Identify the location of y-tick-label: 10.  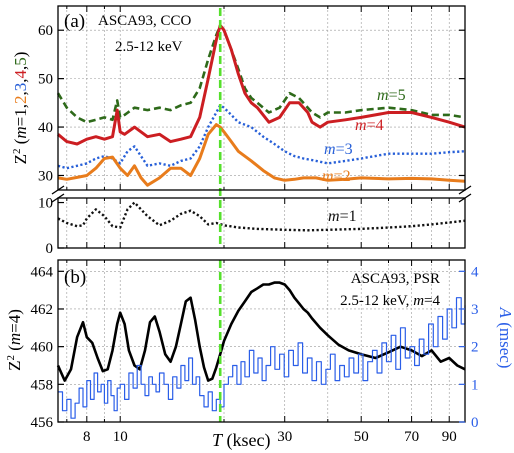
(45, 204).